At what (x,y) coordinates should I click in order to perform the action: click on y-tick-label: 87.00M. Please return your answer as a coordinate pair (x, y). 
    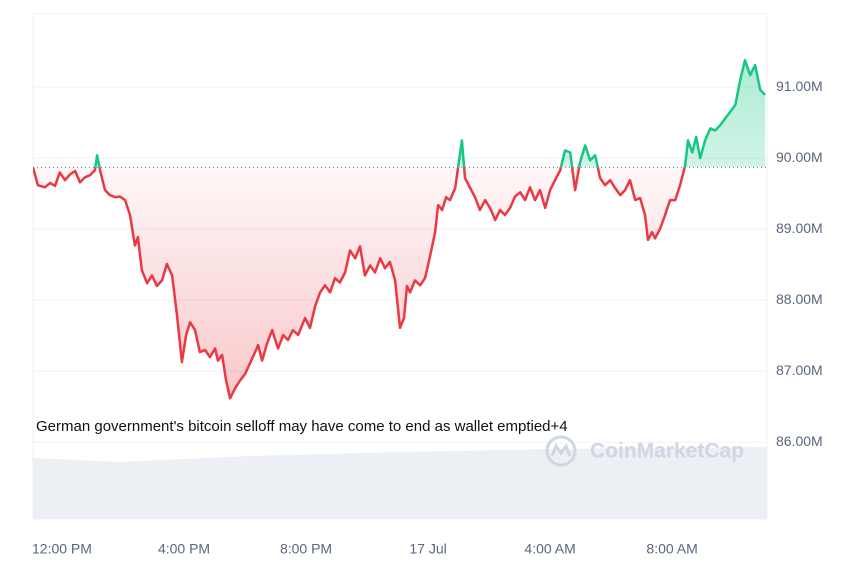
    Looking at the image, I should click on (799, 370).